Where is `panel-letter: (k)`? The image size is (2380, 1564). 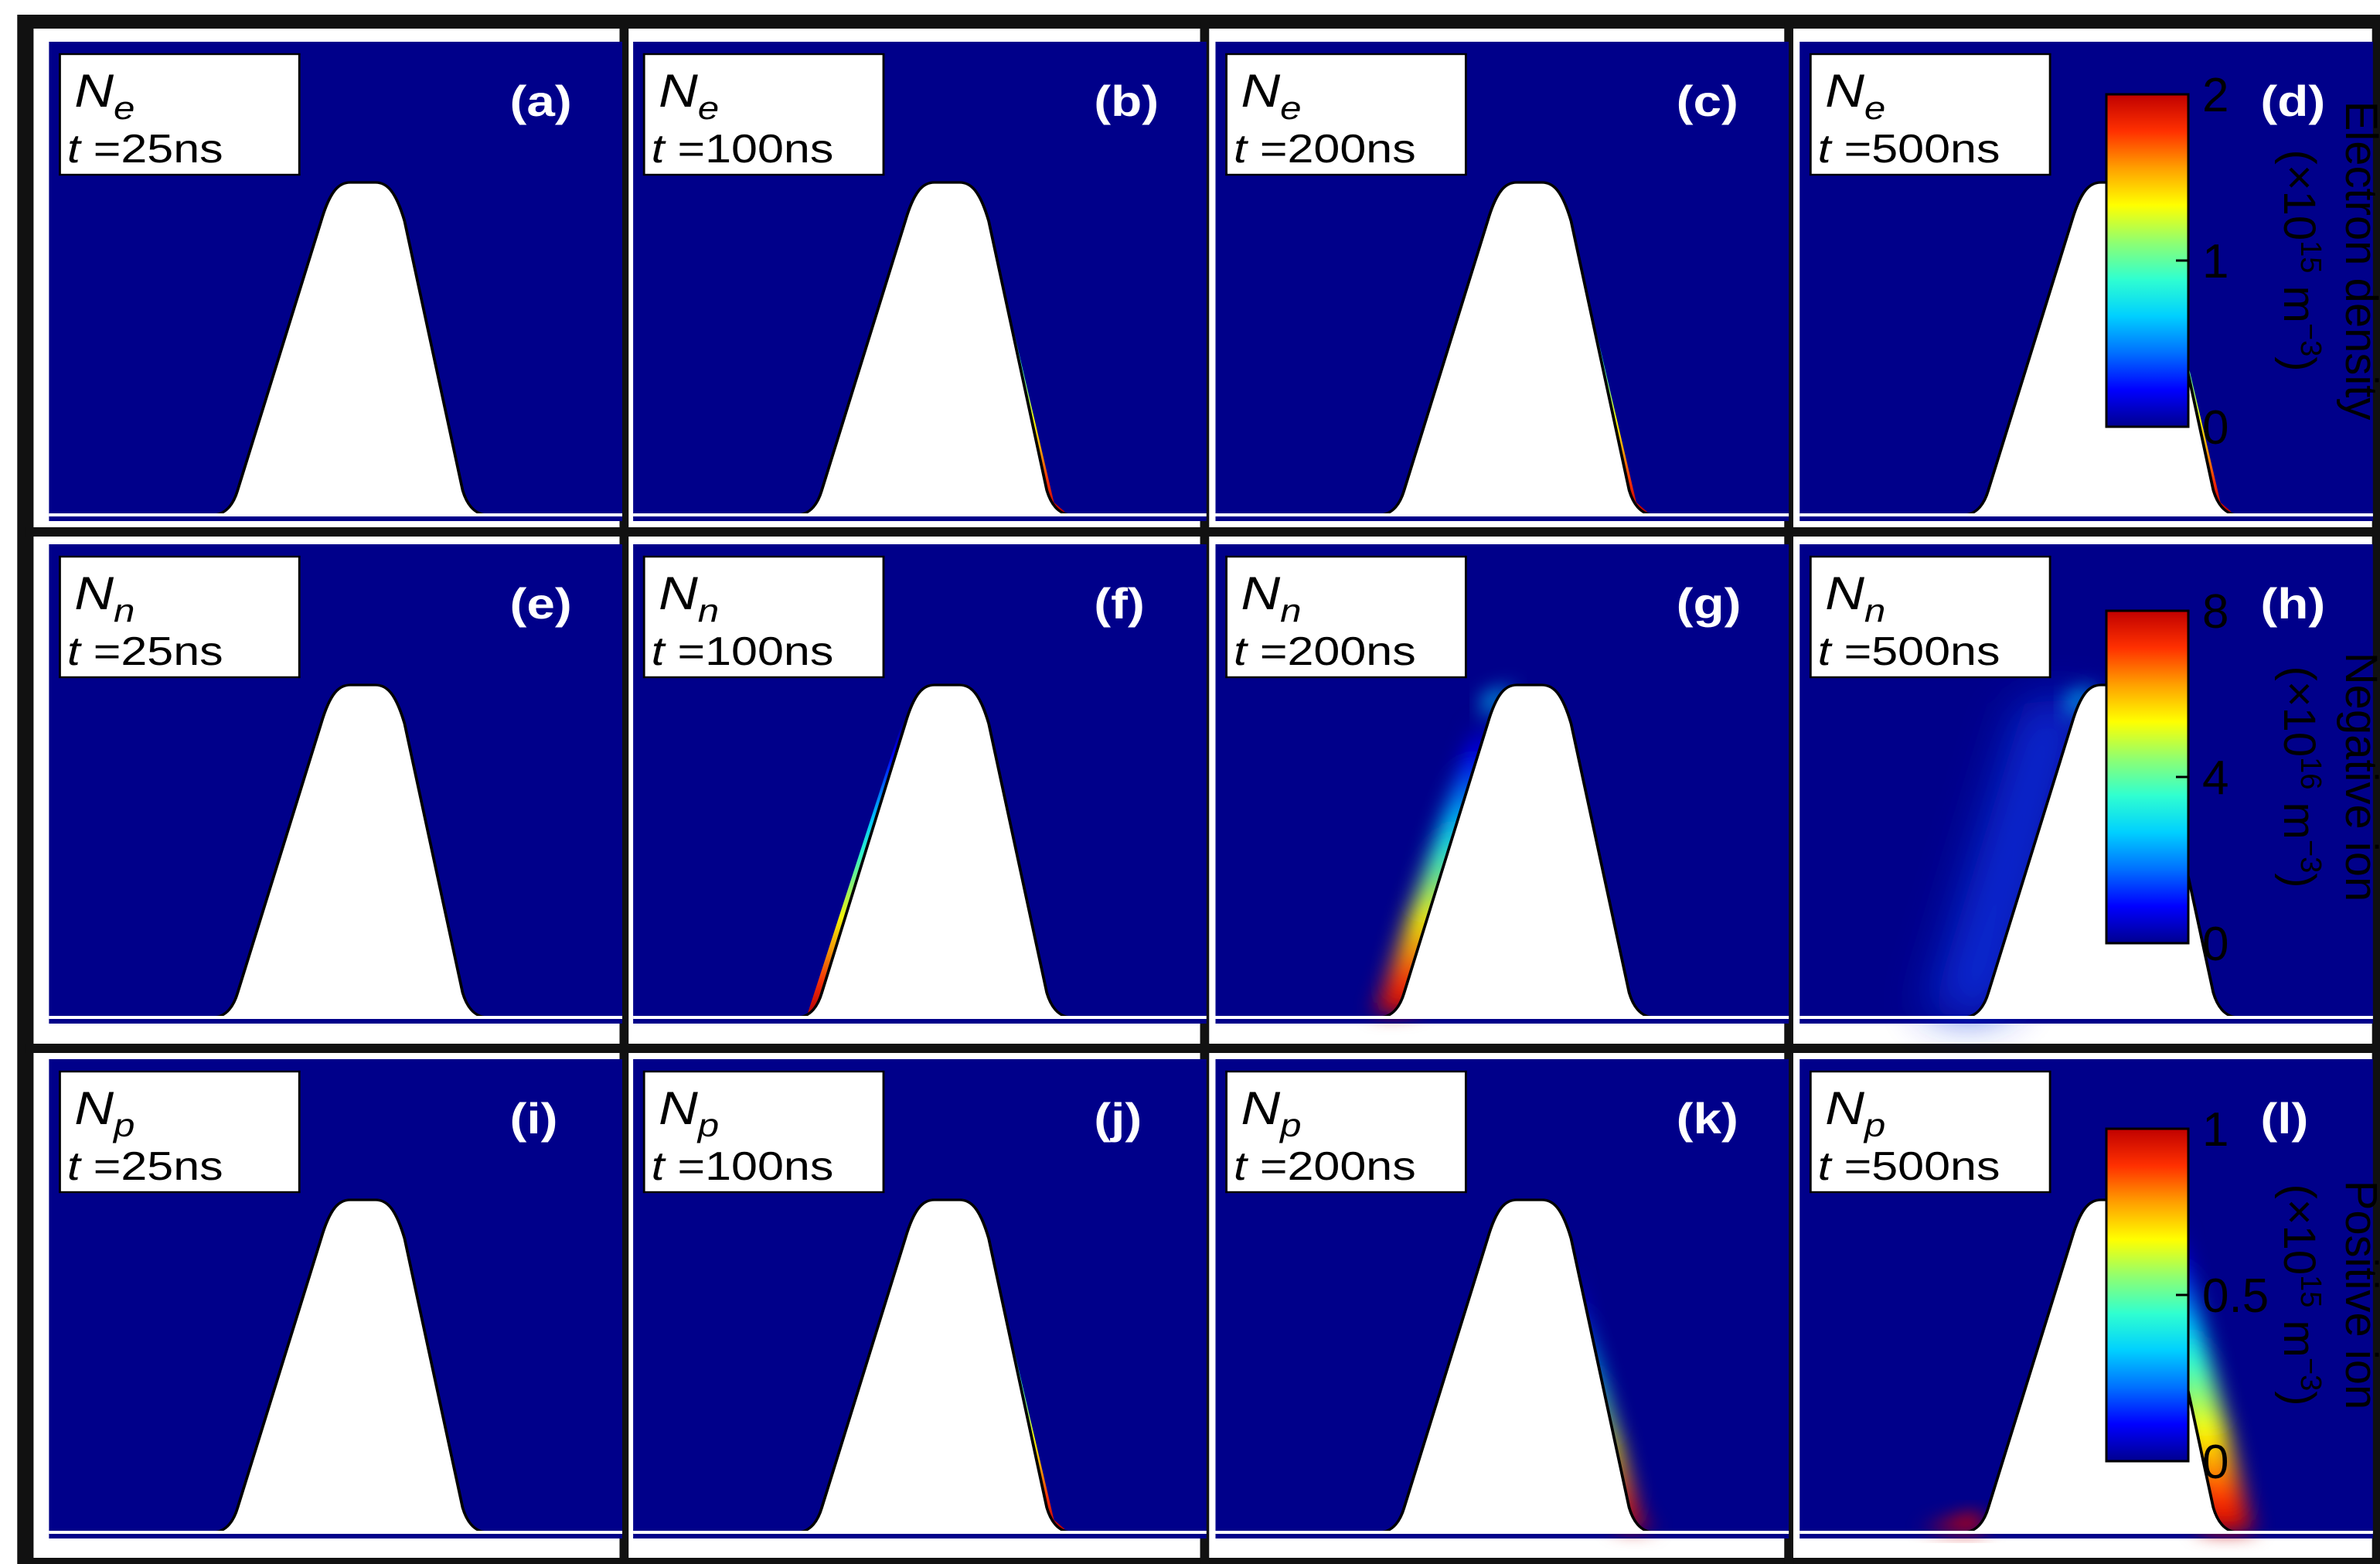 panel-letter: (k) is located at coordinates (1708, 1119).